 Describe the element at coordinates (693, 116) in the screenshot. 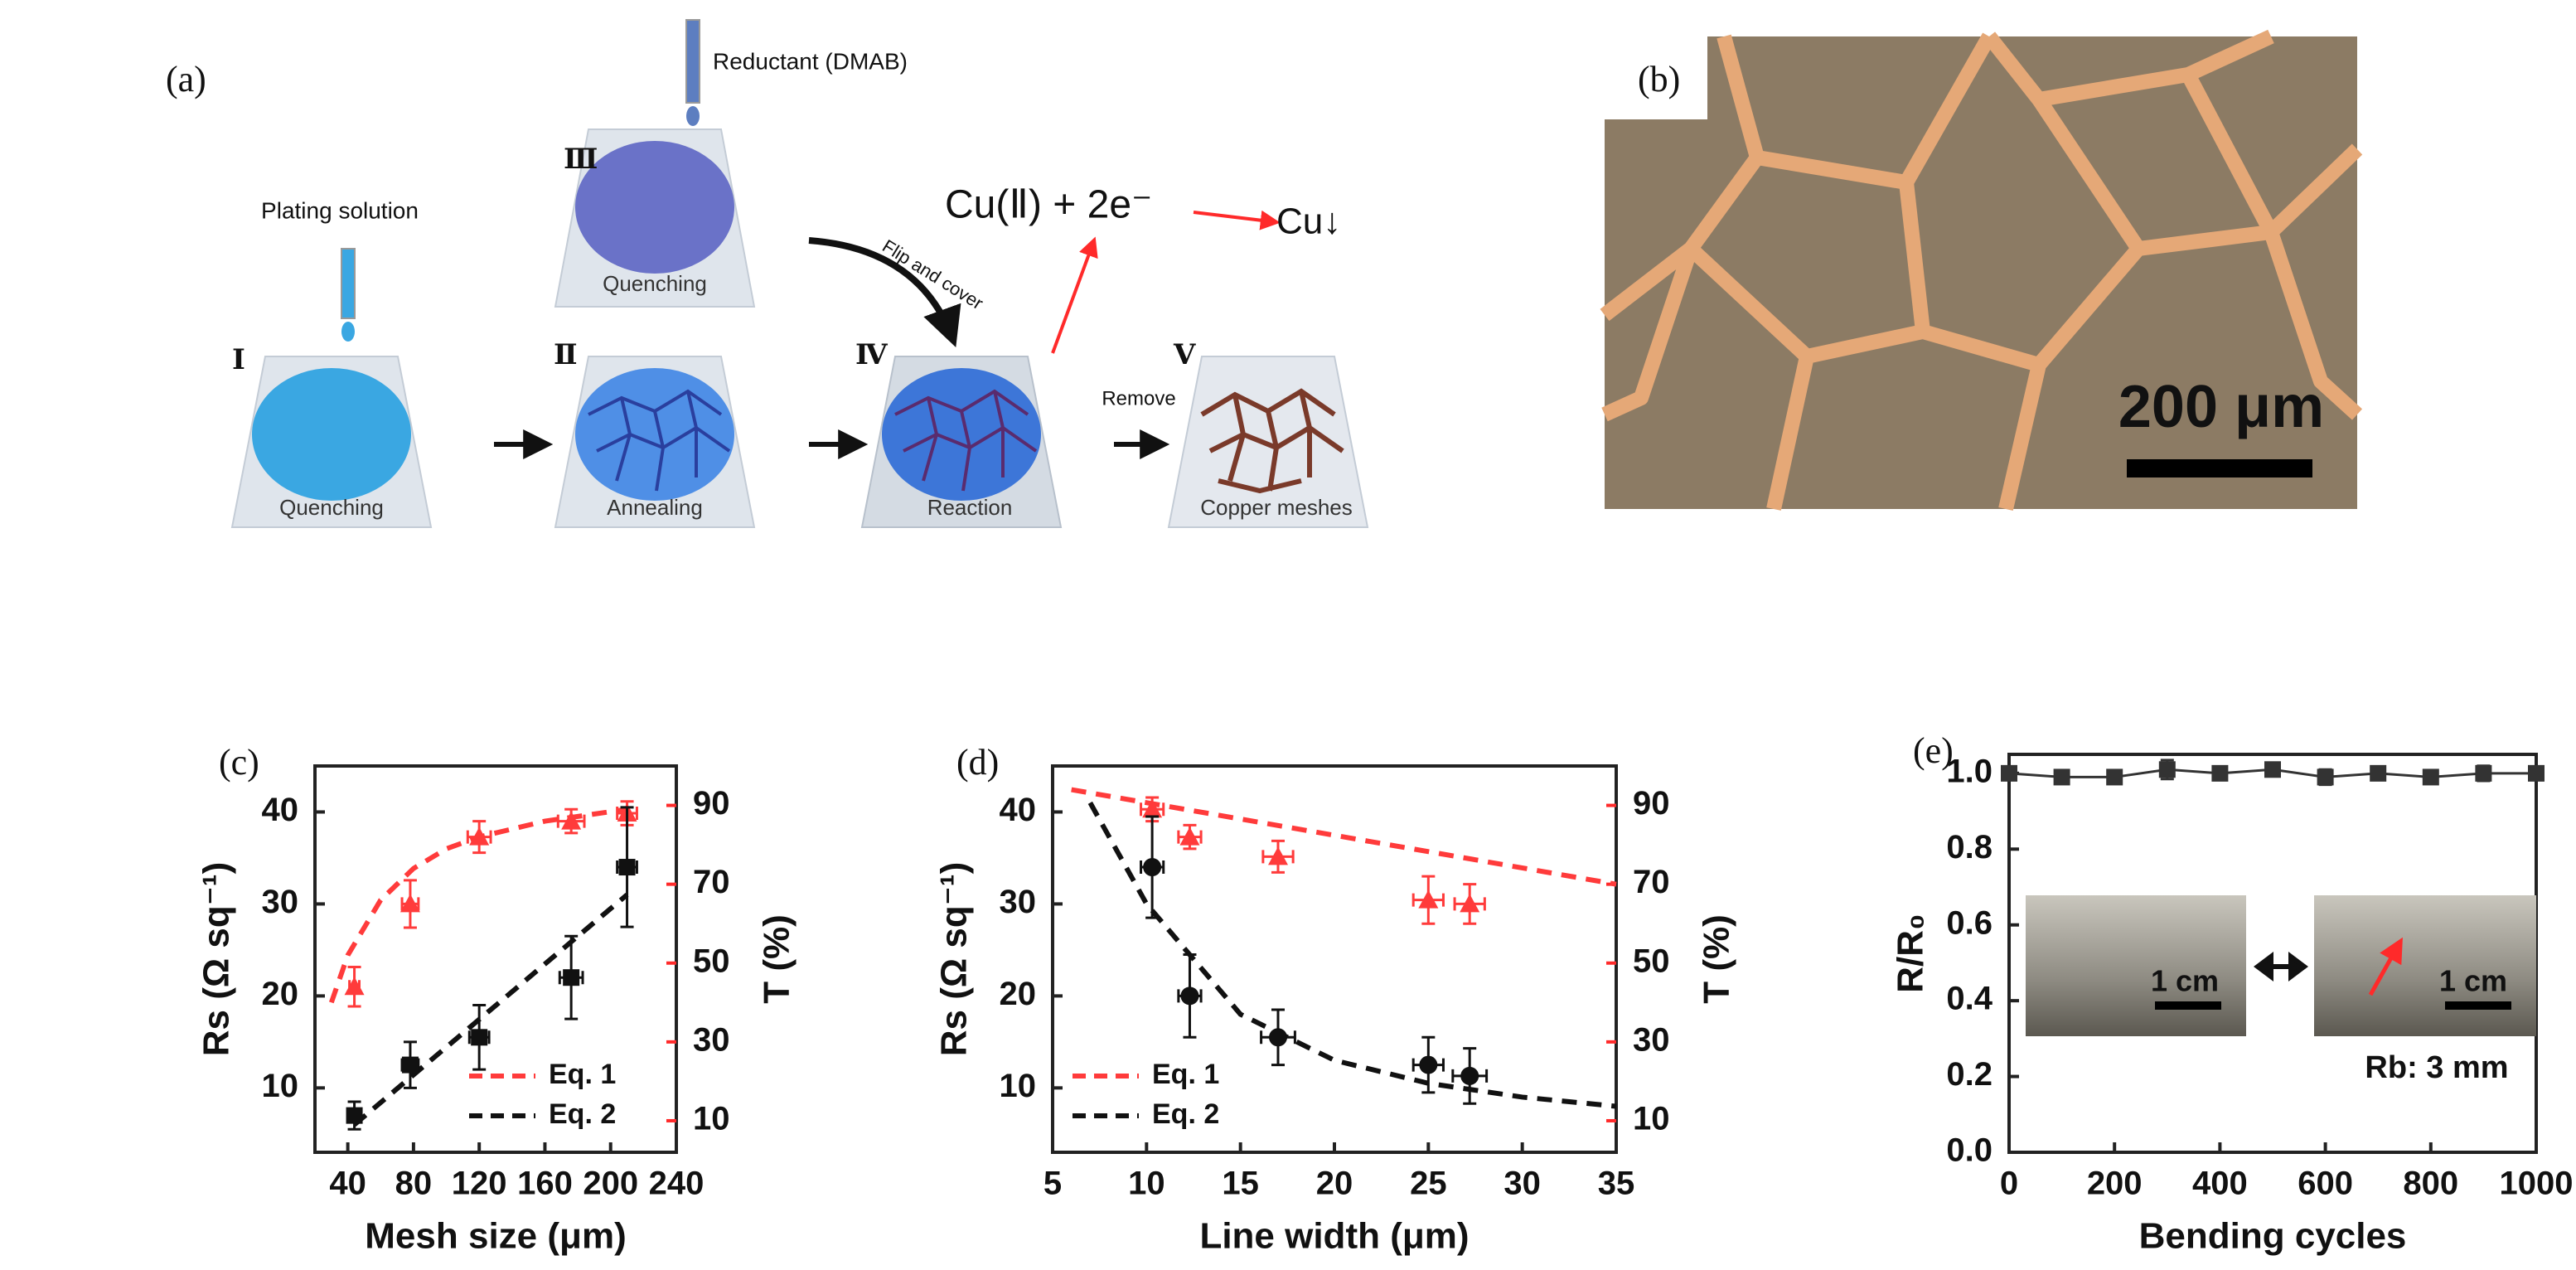

I see `droplet` at that location.